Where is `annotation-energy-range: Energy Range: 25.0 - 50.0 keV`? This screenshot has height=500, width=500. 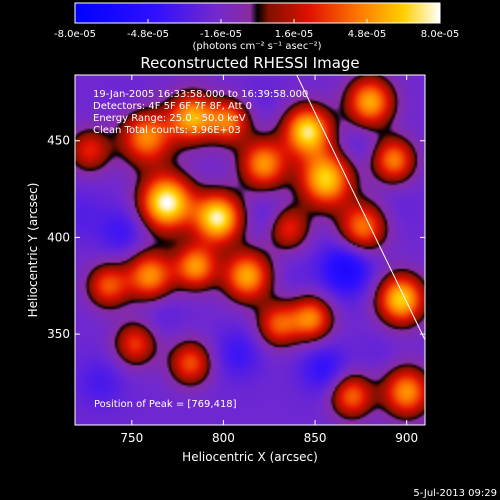 annotation-energy-range: Energy Range: 25.0 - 50.0 keV is located at coordinates (169, 118).